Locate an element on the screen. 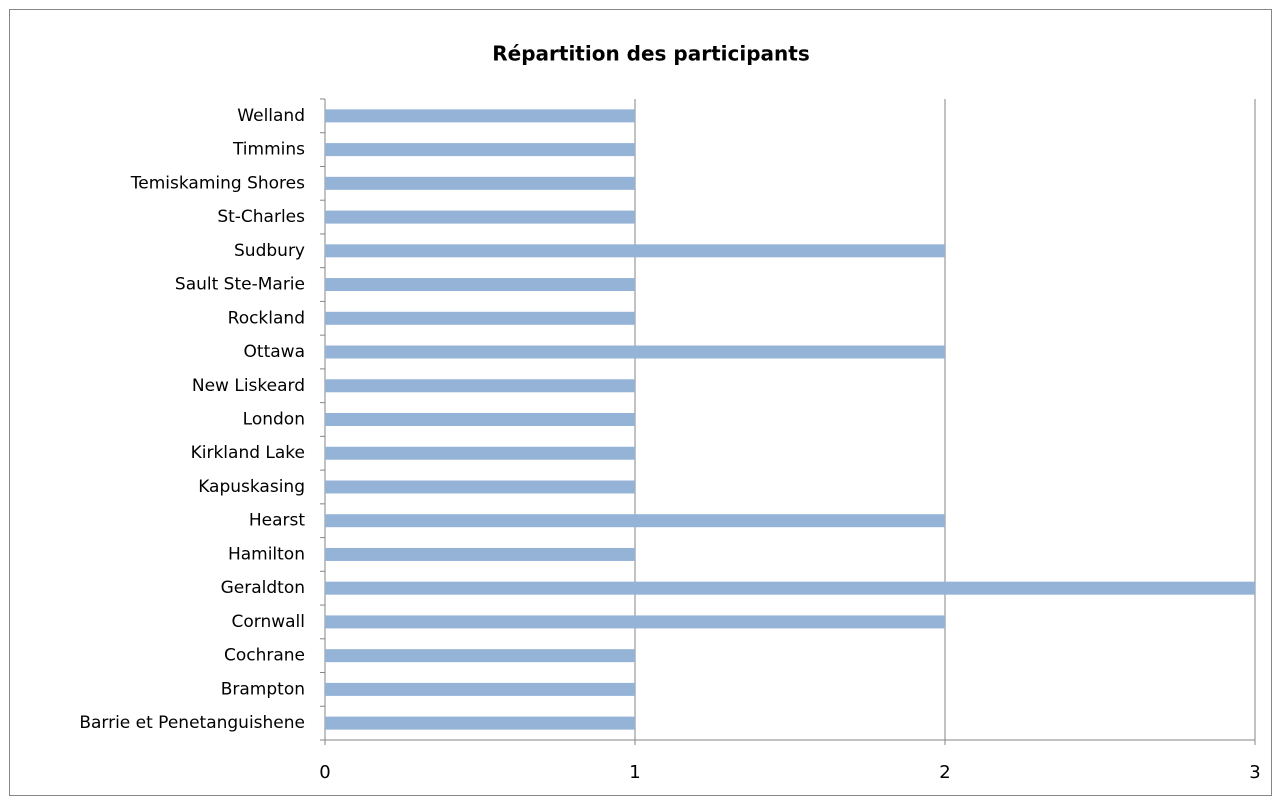 The height and width of the screenshot is (796, 1281). y-tick-label: Rockland is located at coordinates (266, 318).